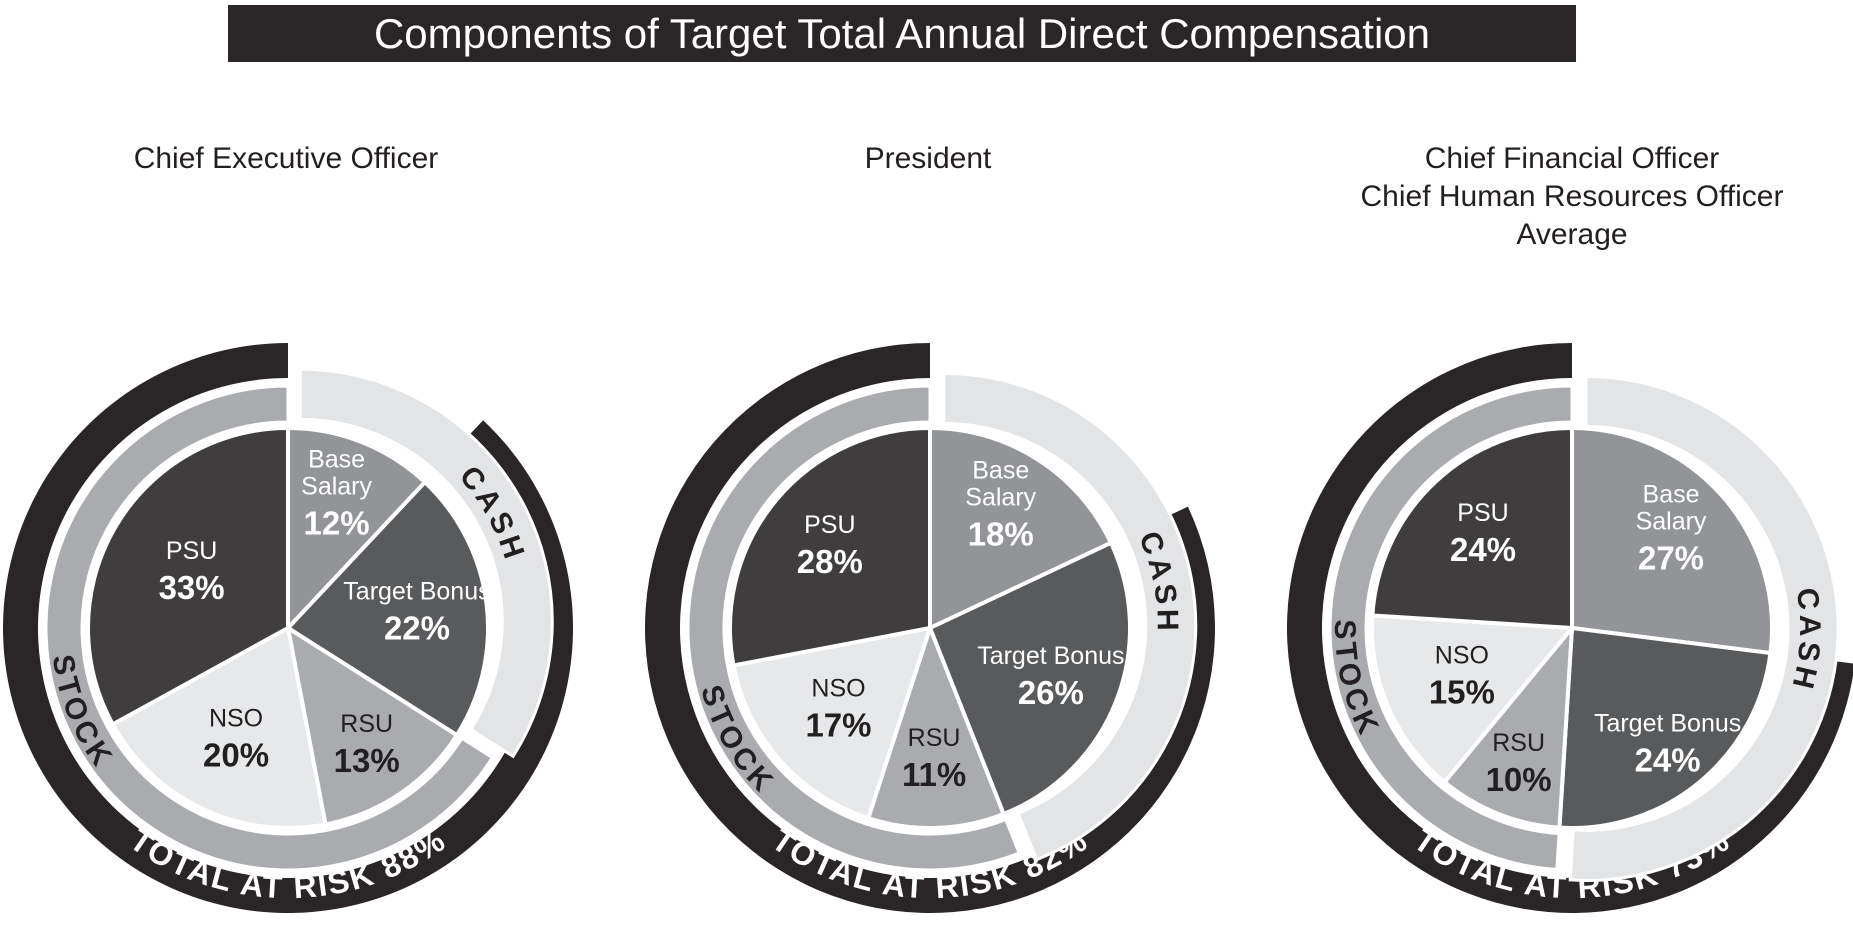 The width and height of the screenshot is (1853, 943). What do you see at coordinates (838, 709) in the screenshot?
I see `slice-label-nso: NSO 17%` at bounding box center [838, 709].